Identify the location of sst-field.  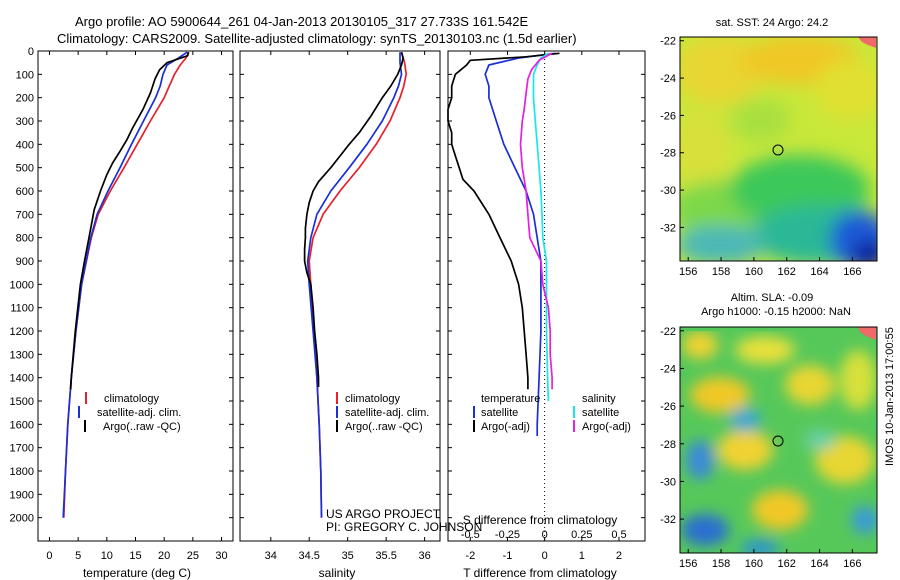
(778, 149).